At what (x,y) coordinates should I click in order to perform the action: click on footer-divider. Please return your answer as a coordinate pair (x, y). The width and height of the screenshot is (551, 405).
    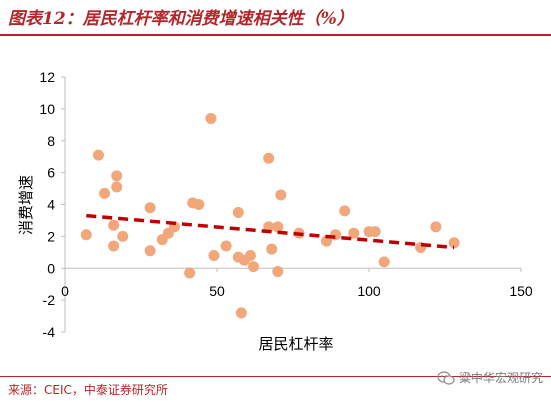
    Looking at the image, I should click on (275, 376).